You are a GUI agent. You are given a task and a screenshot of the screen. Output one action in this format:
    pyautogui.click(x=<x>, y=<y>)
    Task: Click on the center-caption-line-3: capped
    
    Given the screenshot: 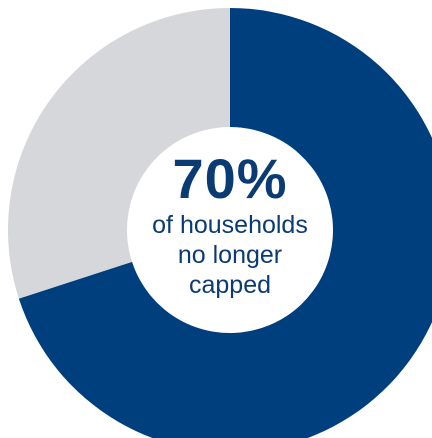 What is the action you would take?
    pyautogui.click(x=230, y=285)
    